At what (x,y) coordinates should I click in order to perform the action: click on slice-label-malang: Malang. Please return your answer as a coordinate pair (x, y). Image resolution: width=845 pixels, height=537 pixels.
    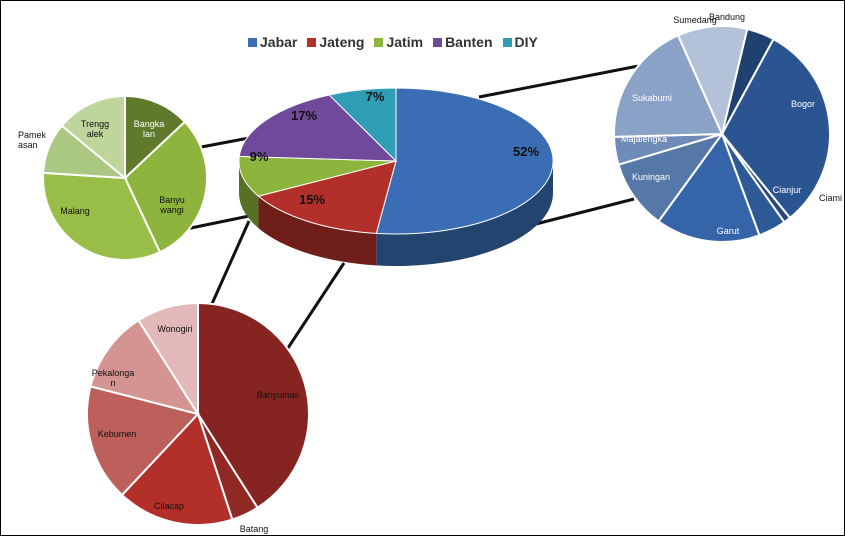
    Looking at the image, I should click on (75, 211).